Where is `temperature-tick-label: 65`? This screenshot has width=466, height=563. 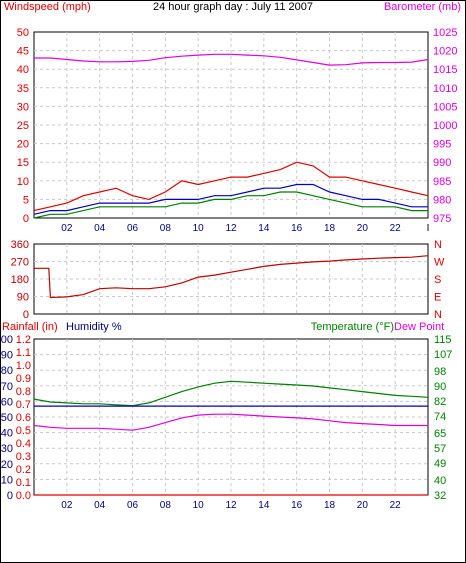
temperature-tick-label: 65 is located at coordinates (440, 434).